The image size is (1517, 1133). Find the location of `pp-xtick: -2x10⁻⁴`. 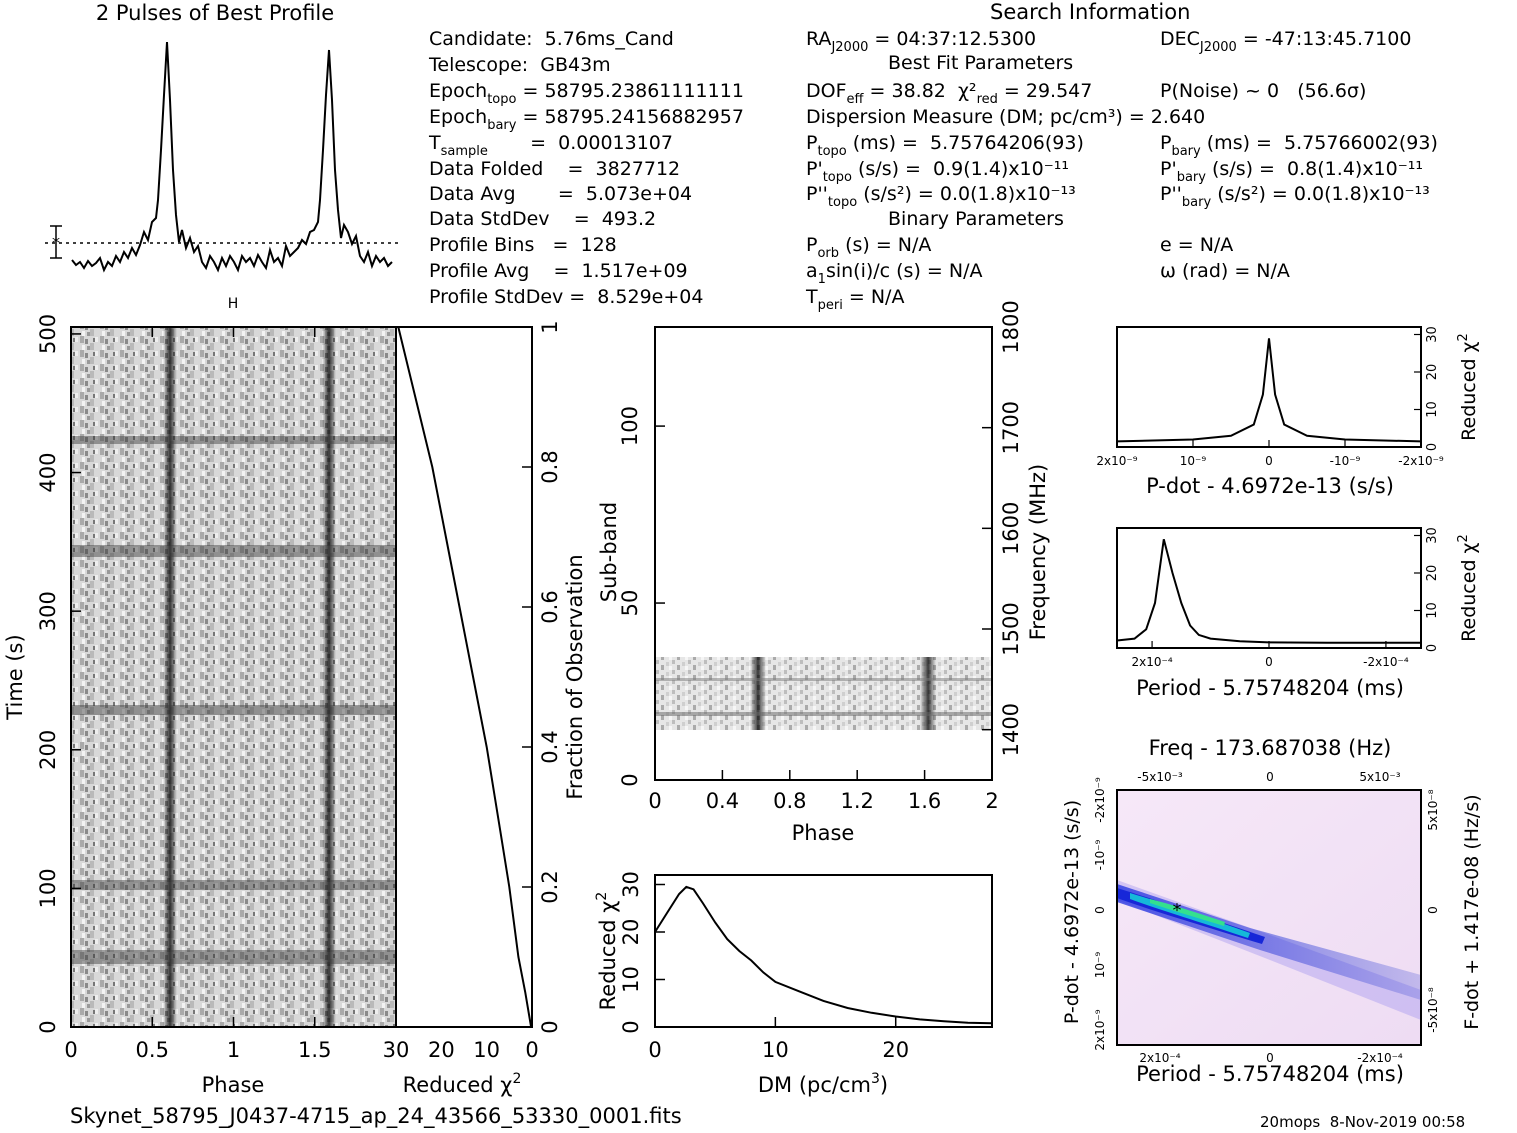

pp-xtick: -2x10⁻⁴ is located at coordinates (1380, 1058).